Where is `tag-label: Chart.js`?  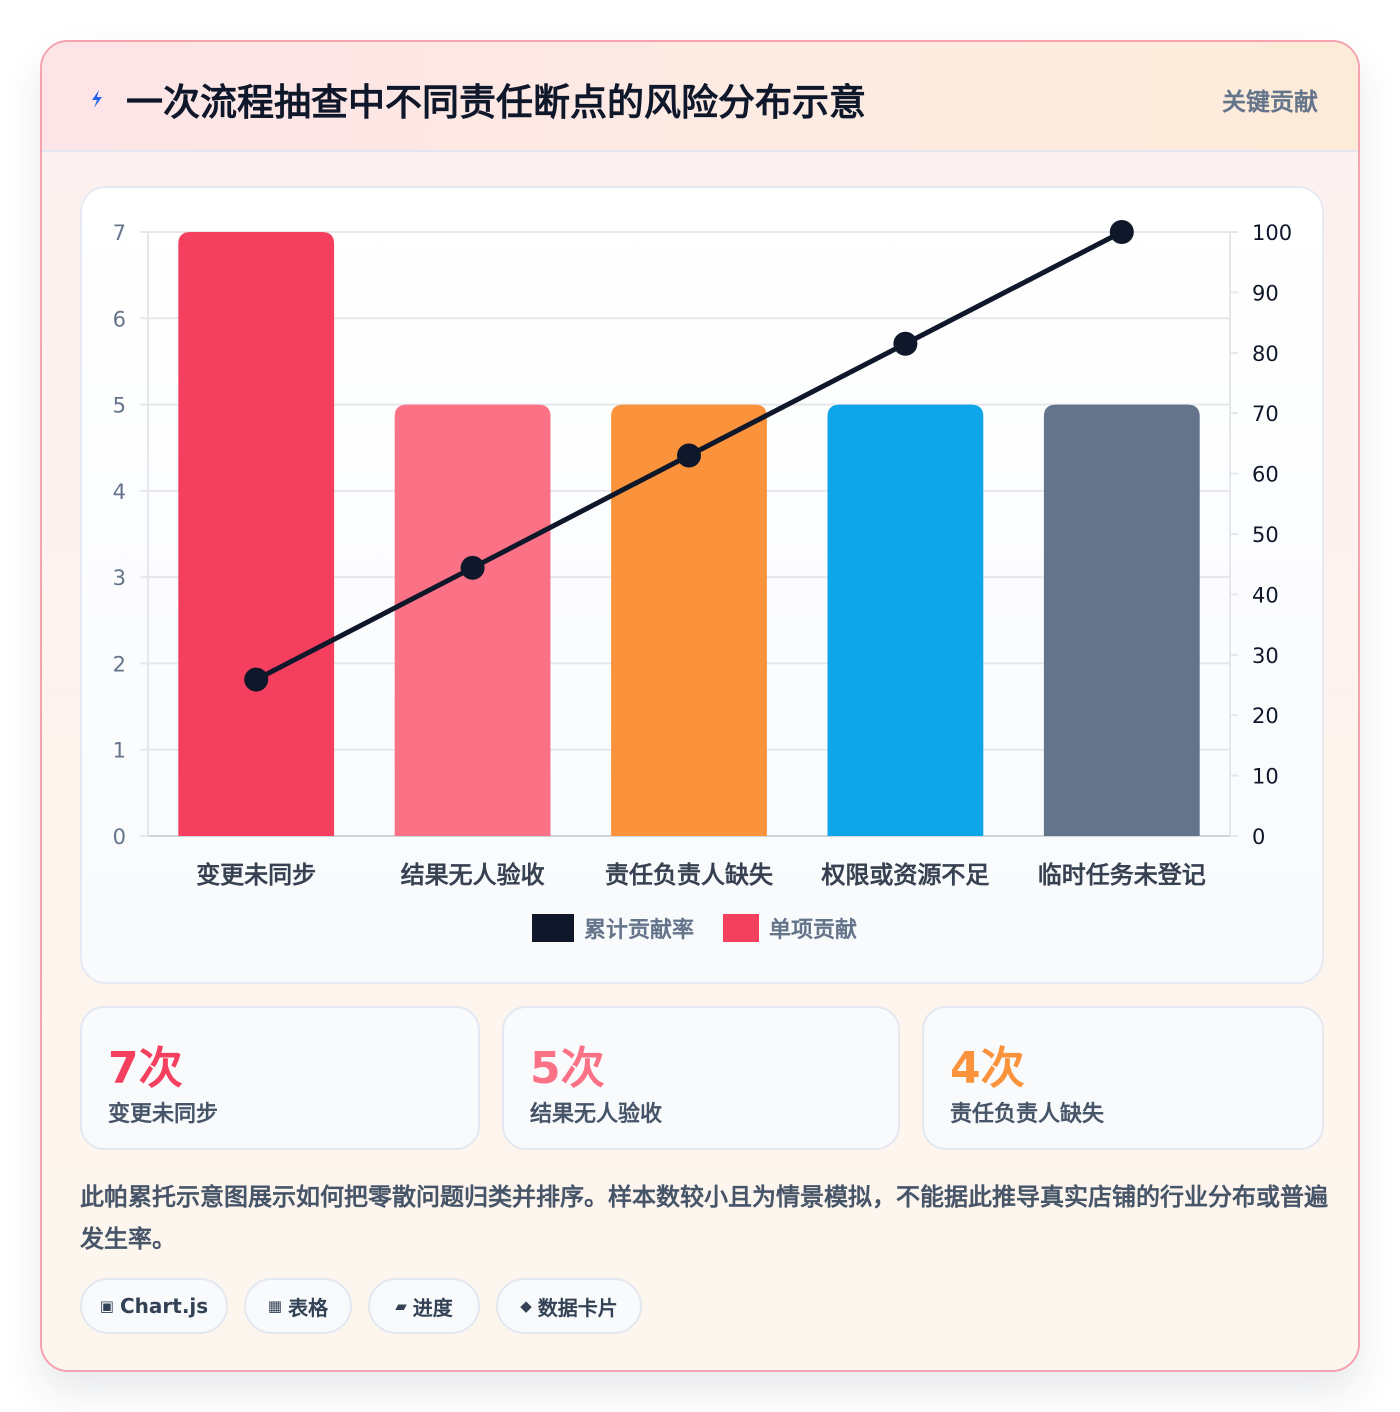 tag-label: Chart.js is located at coordinates (164, 1306).